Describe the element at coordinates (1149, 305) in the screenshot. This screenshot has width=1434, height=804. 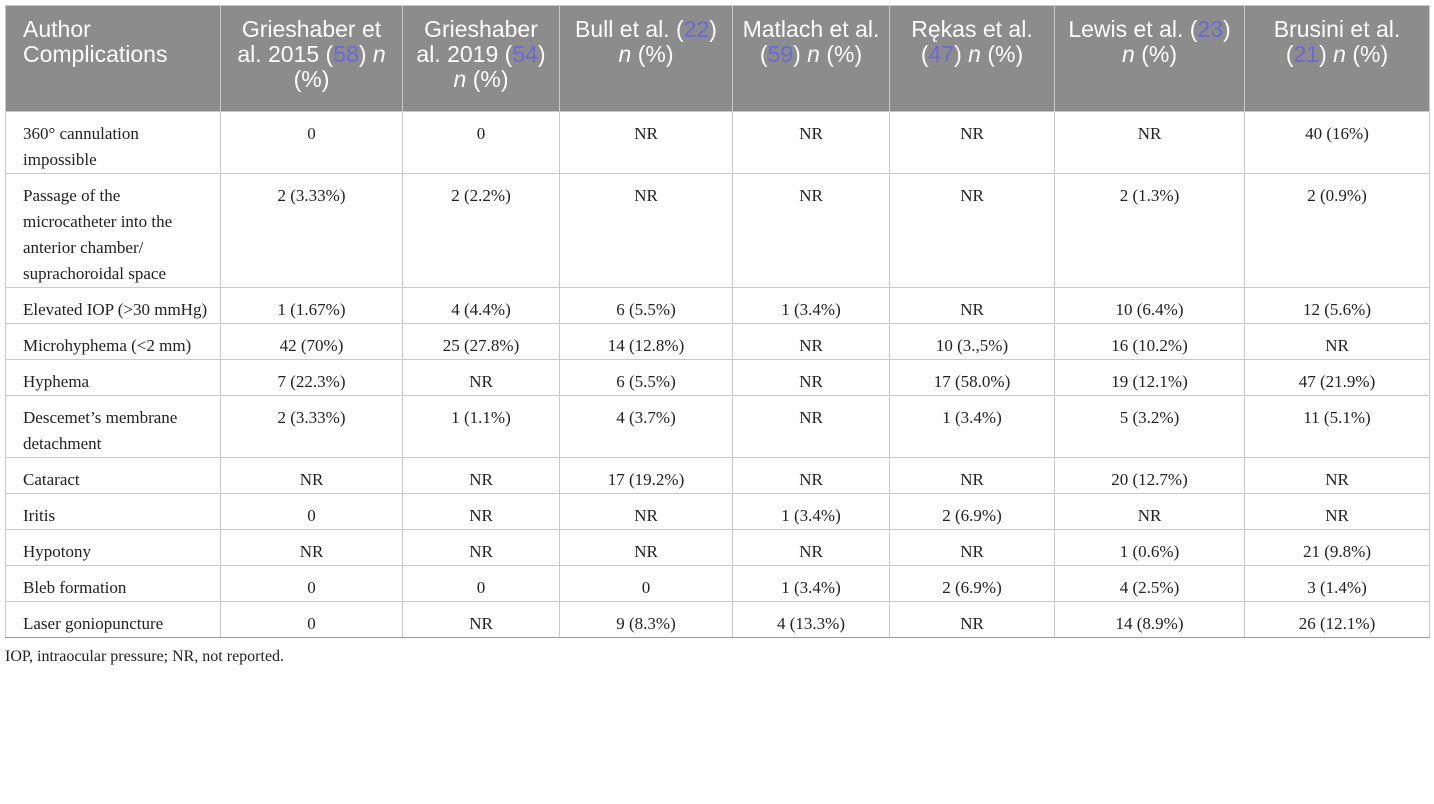
I see `table-cell: 10 (6.4%)` at that location.